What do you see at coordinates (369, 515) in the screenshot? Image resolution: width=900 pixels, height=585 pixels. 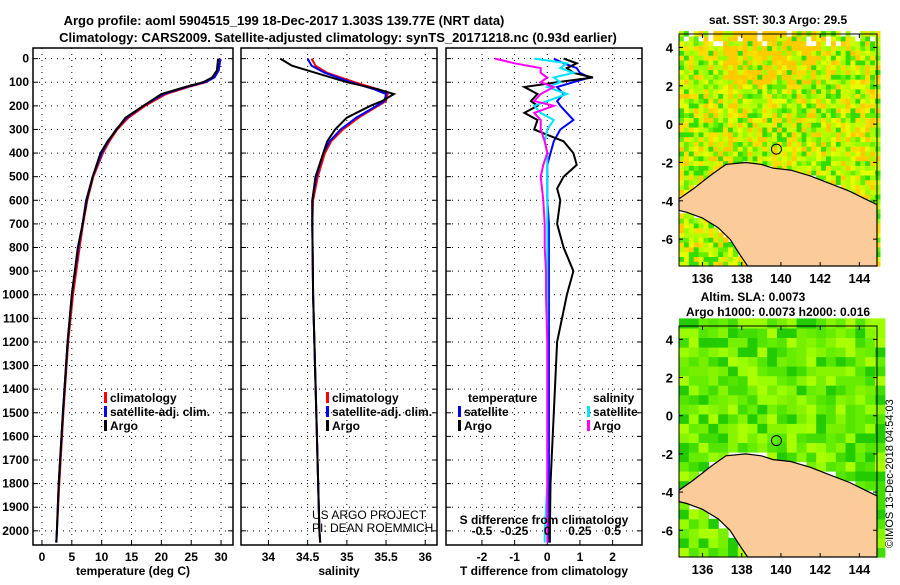 I see `credit-project: US ARGO PROJECT` at bounding box center [369, 515].